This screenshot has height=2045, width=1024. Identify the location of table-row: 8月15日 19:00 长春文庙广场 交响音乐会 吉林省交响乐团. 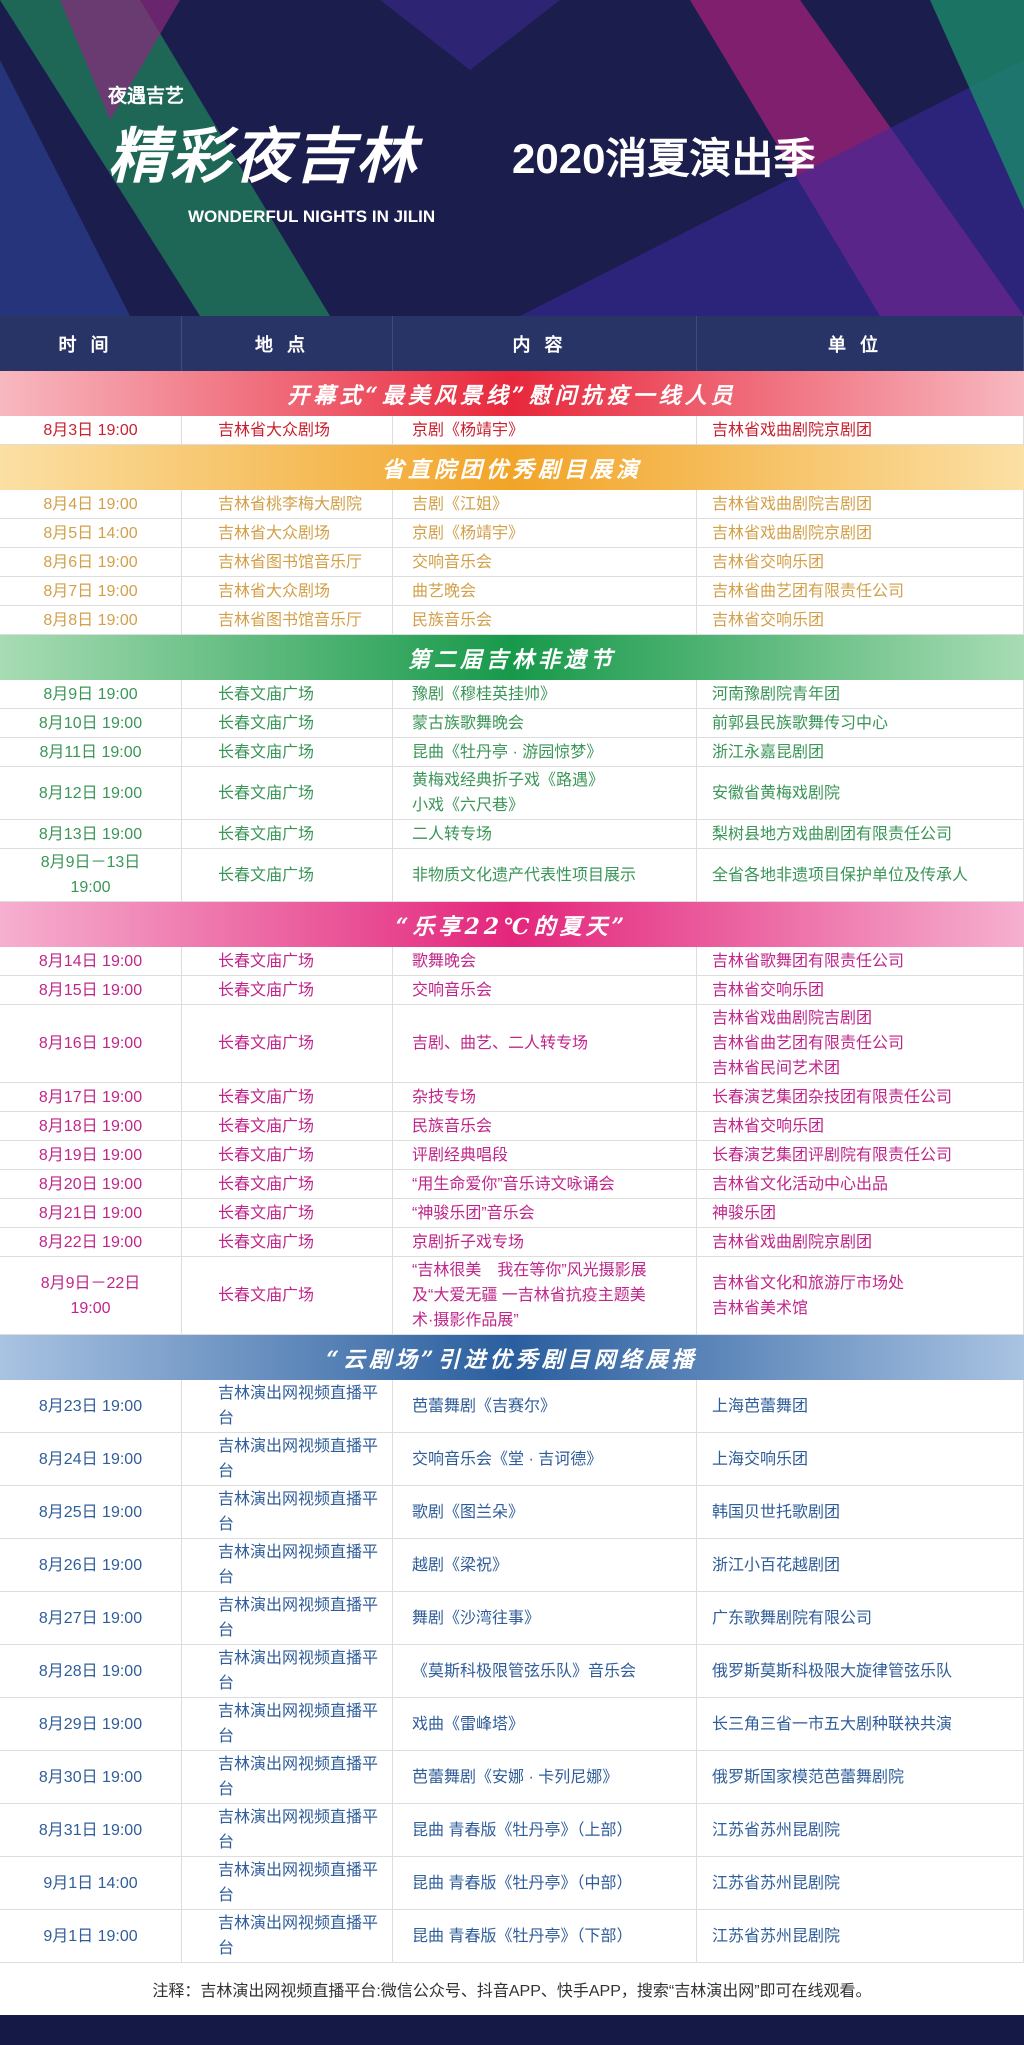
(512, 990).